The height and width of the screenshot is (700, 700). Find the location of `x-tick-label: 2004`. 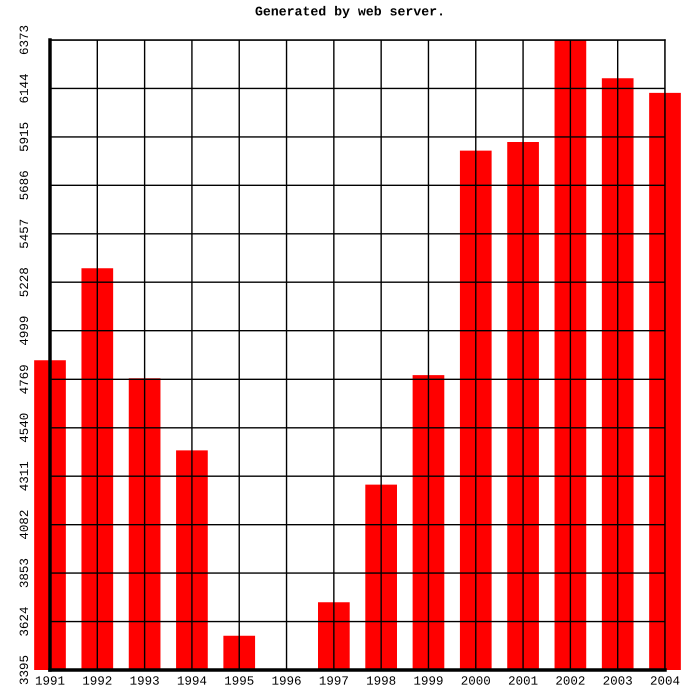

x-tick-label: 2004 is located at coordinates (665, 680).